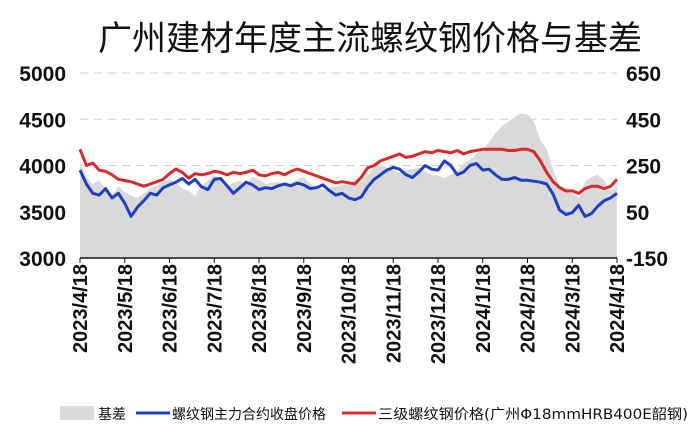  Describe the element at coordinates (42, 213) in the screenshot. I see `y-left-tick-label: 3500` at that location.